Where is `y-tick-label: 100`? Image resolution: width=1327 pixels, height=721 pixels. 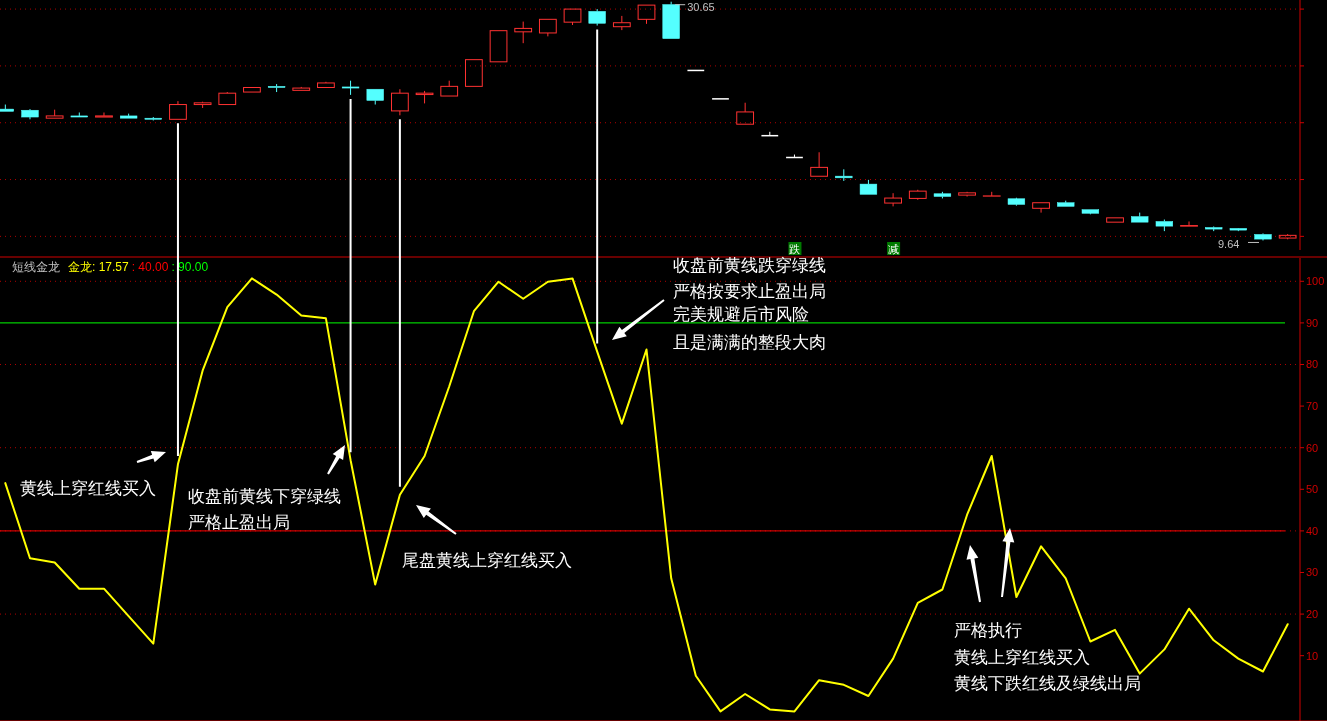
y-tick-label: 100 is located at coordinates (1315, 281).